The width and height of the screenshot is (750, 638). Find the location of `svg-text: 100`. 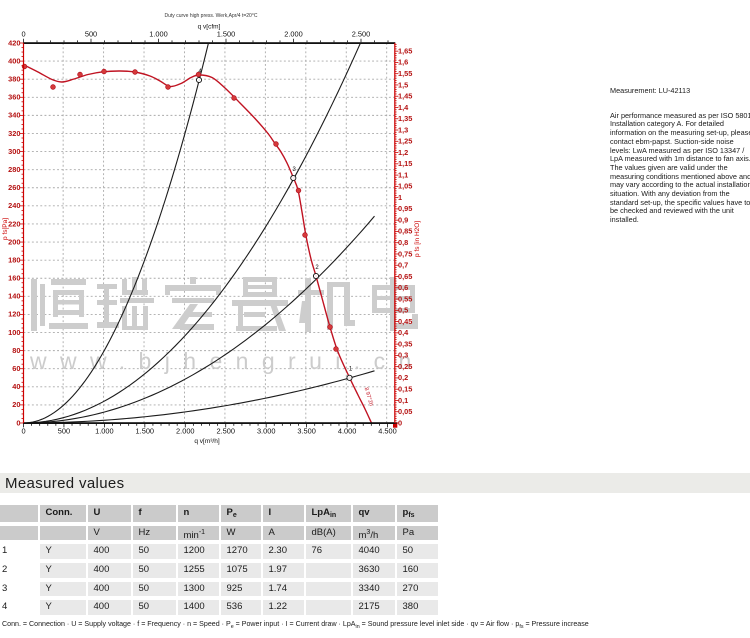

svg-text: 100 is located at coordinates (14, 332).